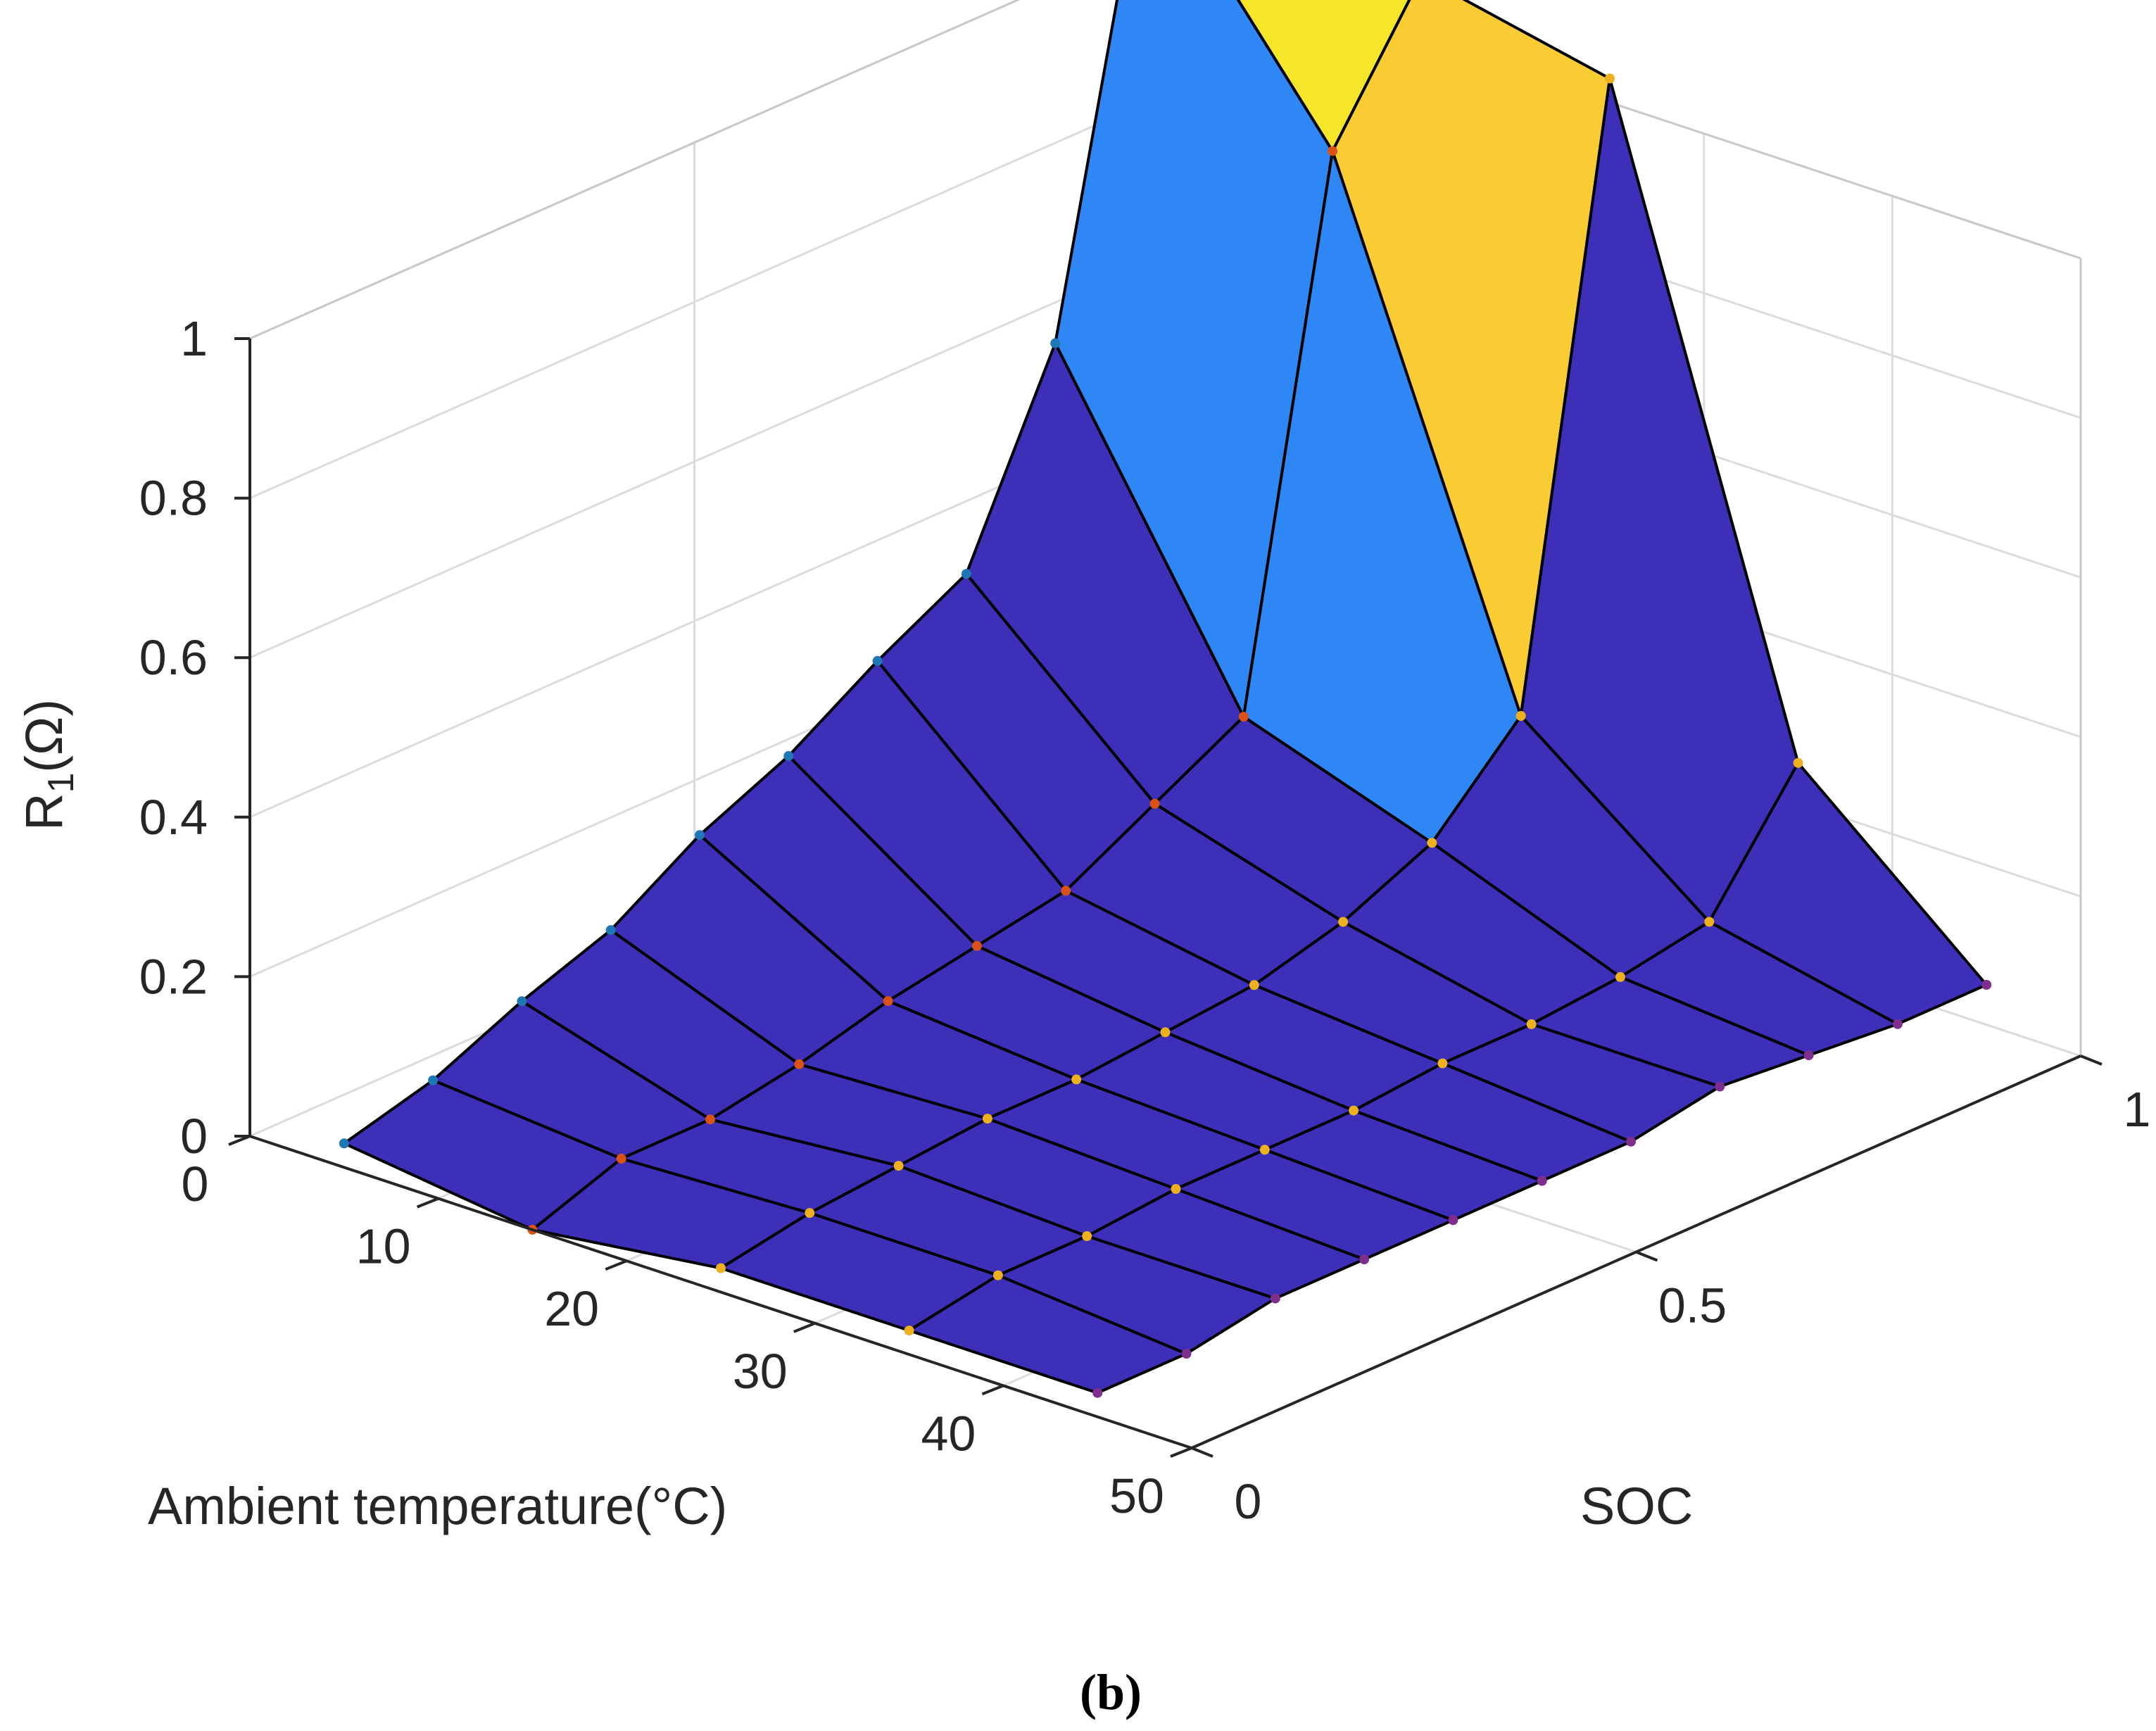  I want to click on y-tick-label: 1, so click(2138, 1109).